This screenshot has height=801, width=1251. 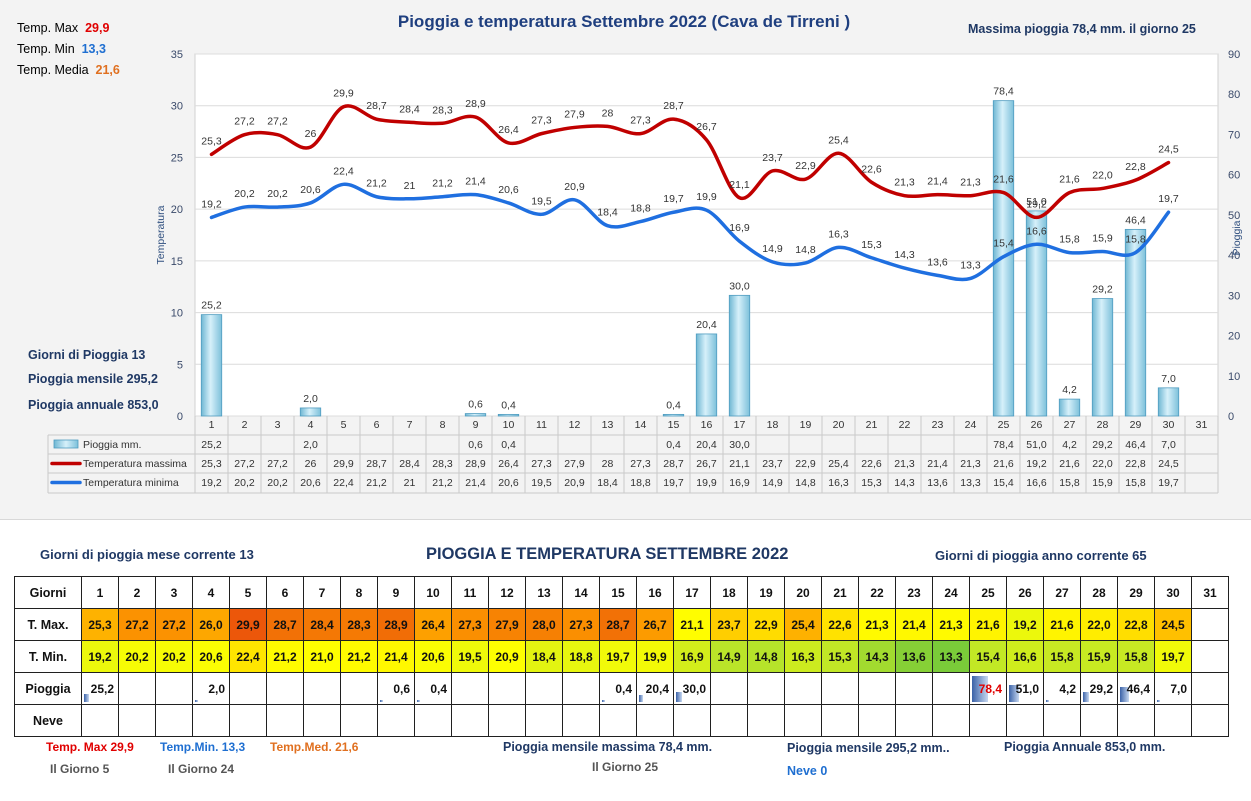 What do you see at coordinates (877, 624) in the screenshot?
I see `tmax-cell: 21,3` at bounding box center [877, 624].